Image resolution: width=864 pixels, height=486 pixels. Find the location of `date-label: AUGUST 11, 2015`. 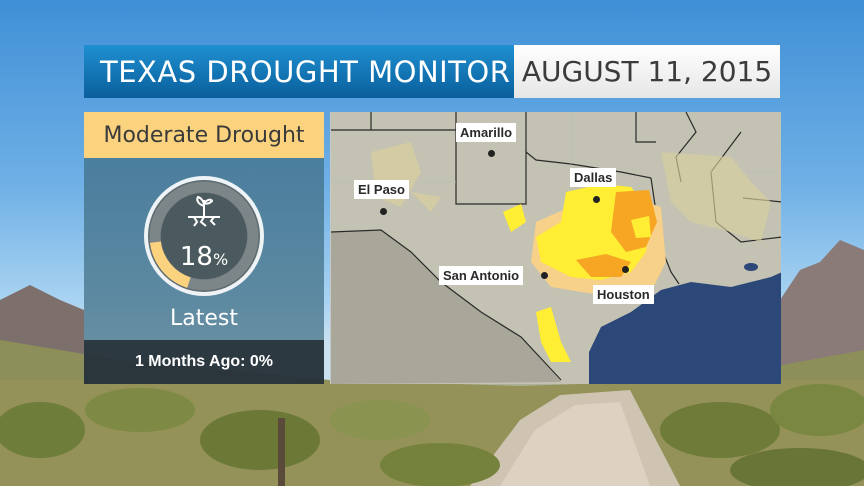

date-label: AUGUST 11, 2015 is located at coordinates (647, 71).